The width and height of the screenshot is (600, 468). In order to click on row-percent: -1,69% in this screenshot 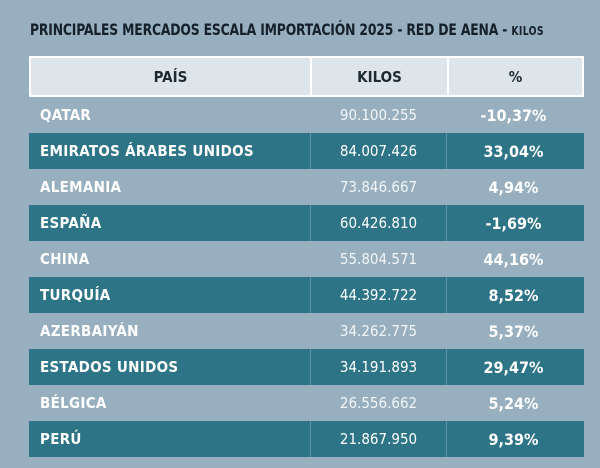, I will do `click(513, 223)`.